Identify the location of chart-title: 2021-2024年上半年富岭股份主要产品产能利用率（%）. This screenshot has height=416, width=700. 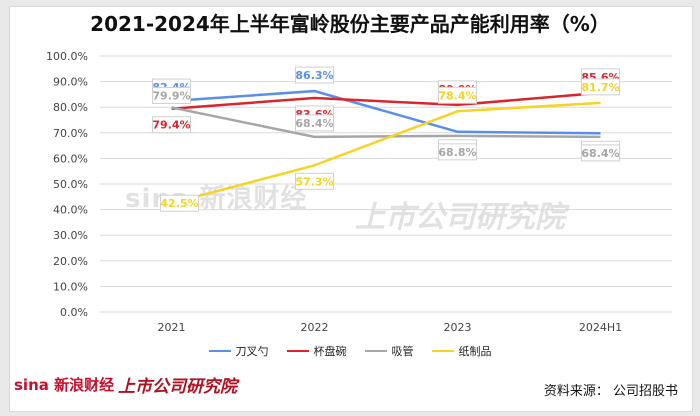
(350, 24).